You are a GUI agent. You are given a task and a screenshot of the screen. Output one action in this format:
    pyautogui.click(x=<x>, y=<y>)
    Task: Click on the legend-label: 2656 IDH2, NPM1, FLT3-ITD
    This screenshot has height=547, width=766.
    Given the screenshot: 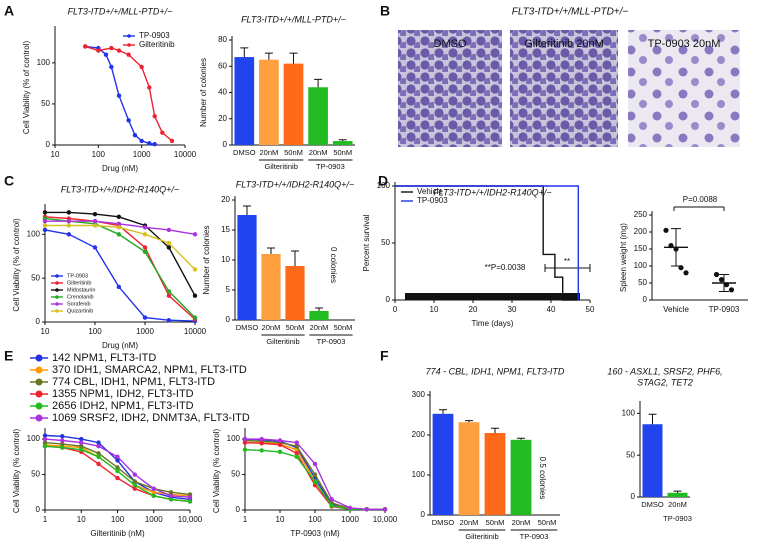 What is the action you would take?
    pyautogui.click(x=123, y=406)
    